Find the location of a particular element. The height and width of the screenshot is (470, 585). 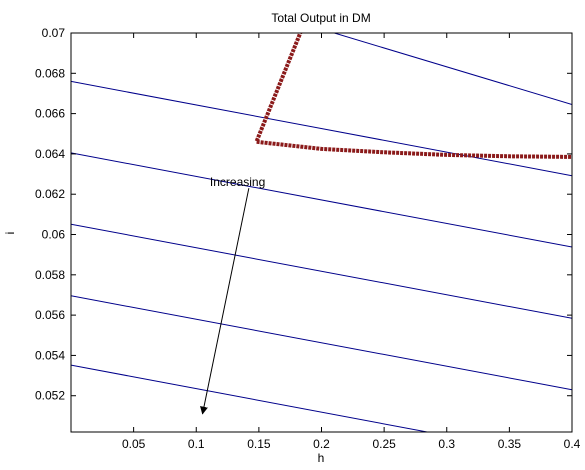

output-path-line is located at coordinates (412, 96).